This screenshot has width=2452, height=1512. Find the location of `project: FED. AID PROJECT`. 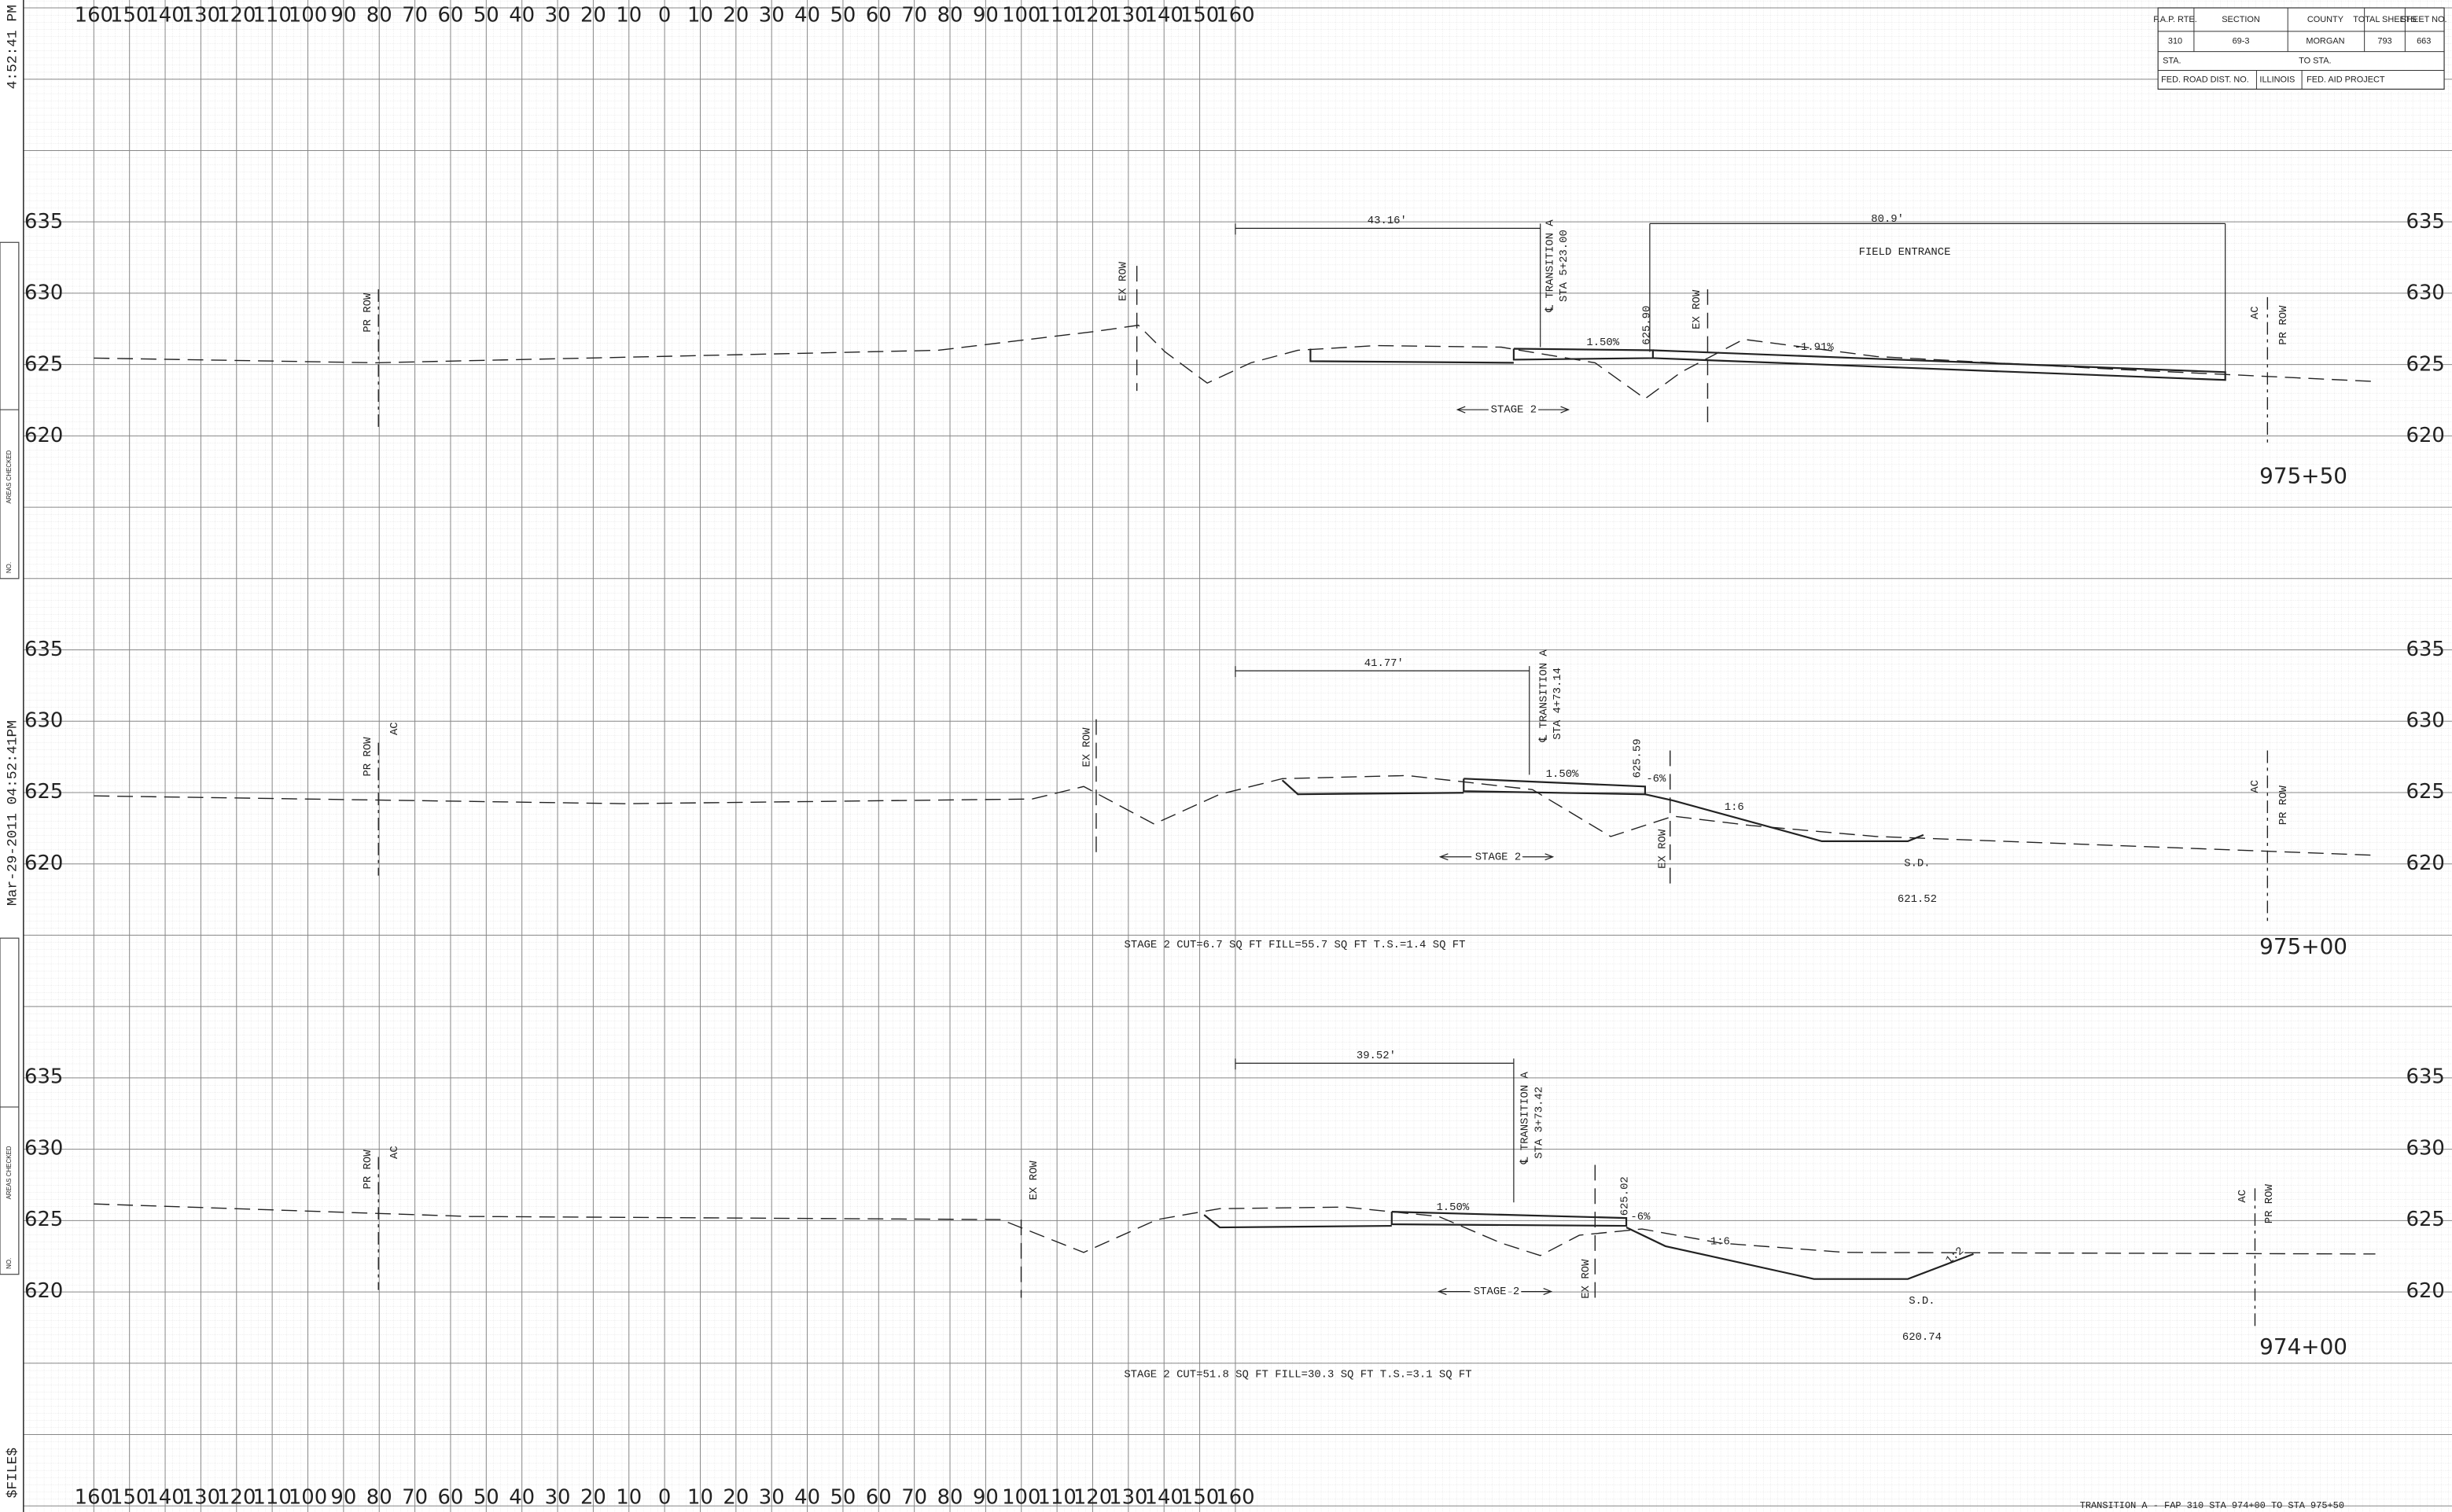

project: FED. AID PROJECT is located at coordinates (2346, 79).